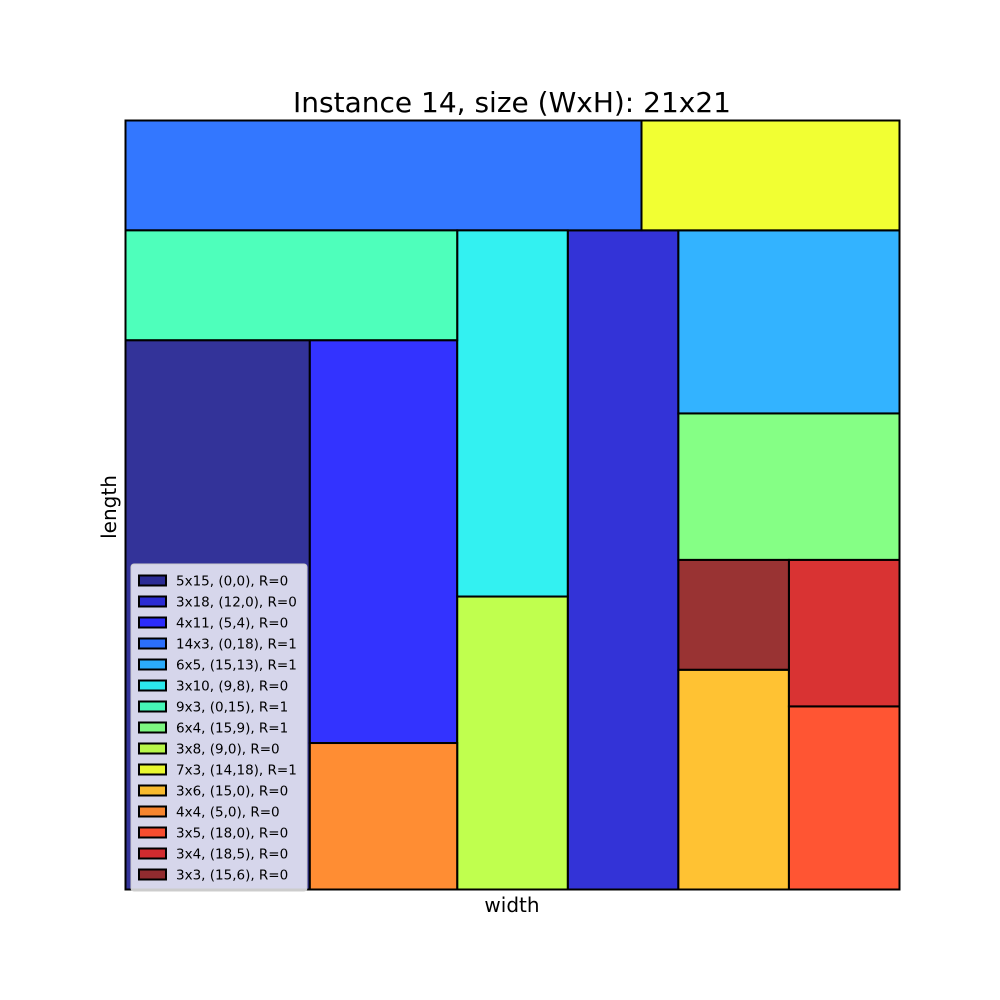 The height and width of the screenshot is (1000, 1000). I want to click on legend-entry-8: 3x8, (9,0), R=0, so click(228, 750).